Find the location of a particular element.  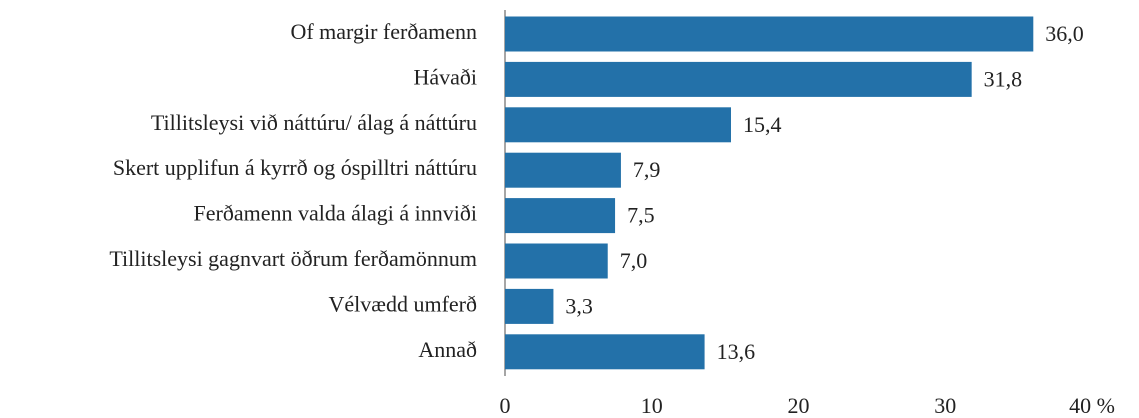

value-label: 15,4 is located at coordinates (762, 124).